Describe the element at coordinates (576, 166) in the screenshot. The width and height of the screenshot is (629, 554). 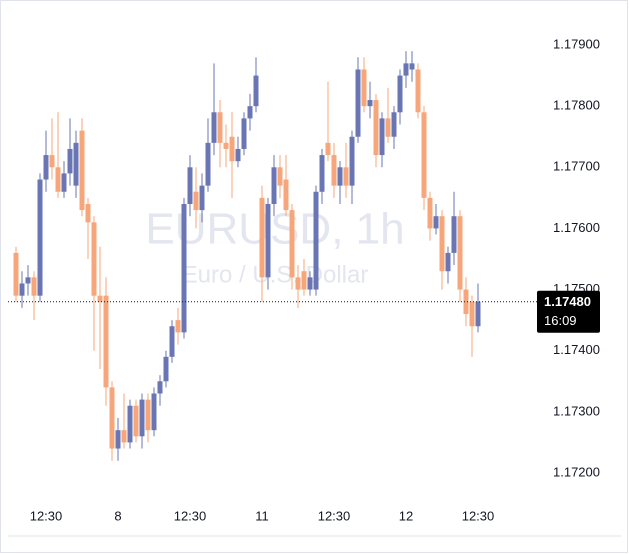
I see `y-tick-label: 1.17700` at that location.